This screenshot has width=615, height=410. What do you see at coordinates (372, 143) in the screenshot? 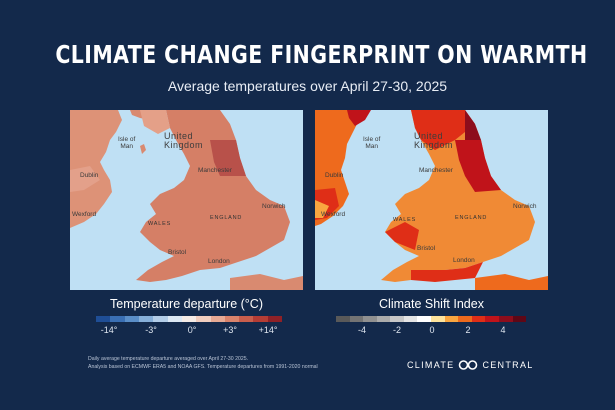
I see `label-isle-of-man-csi: Isle of Man` at bounding box center [372, 143].